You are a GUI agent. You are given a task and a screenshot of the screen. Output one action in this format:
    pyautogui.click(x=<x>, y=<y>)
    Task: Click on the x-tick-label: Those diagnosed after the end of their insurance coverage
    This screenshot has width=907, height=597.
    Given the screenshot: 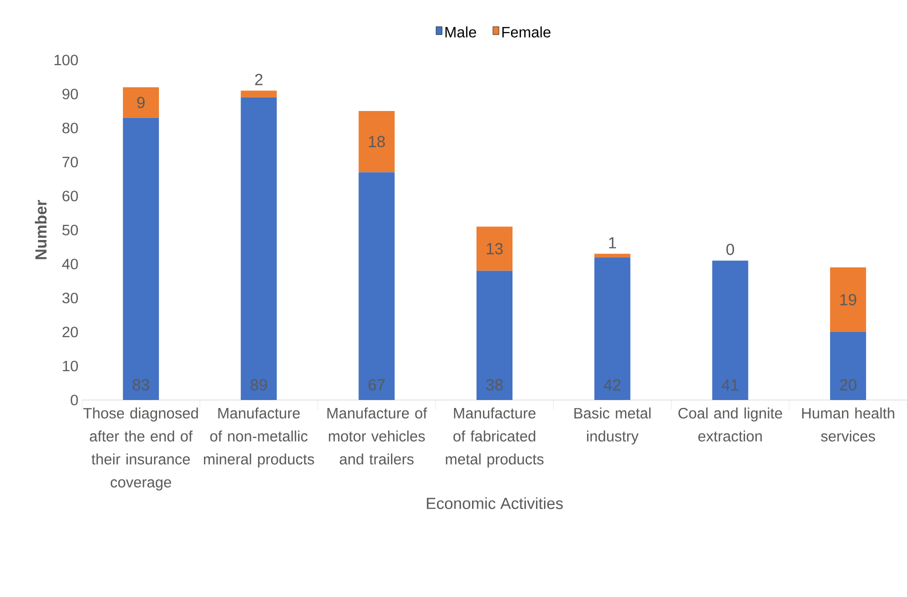 What is the action you would take?
    pyautogui.click(x=140, y=449)
    